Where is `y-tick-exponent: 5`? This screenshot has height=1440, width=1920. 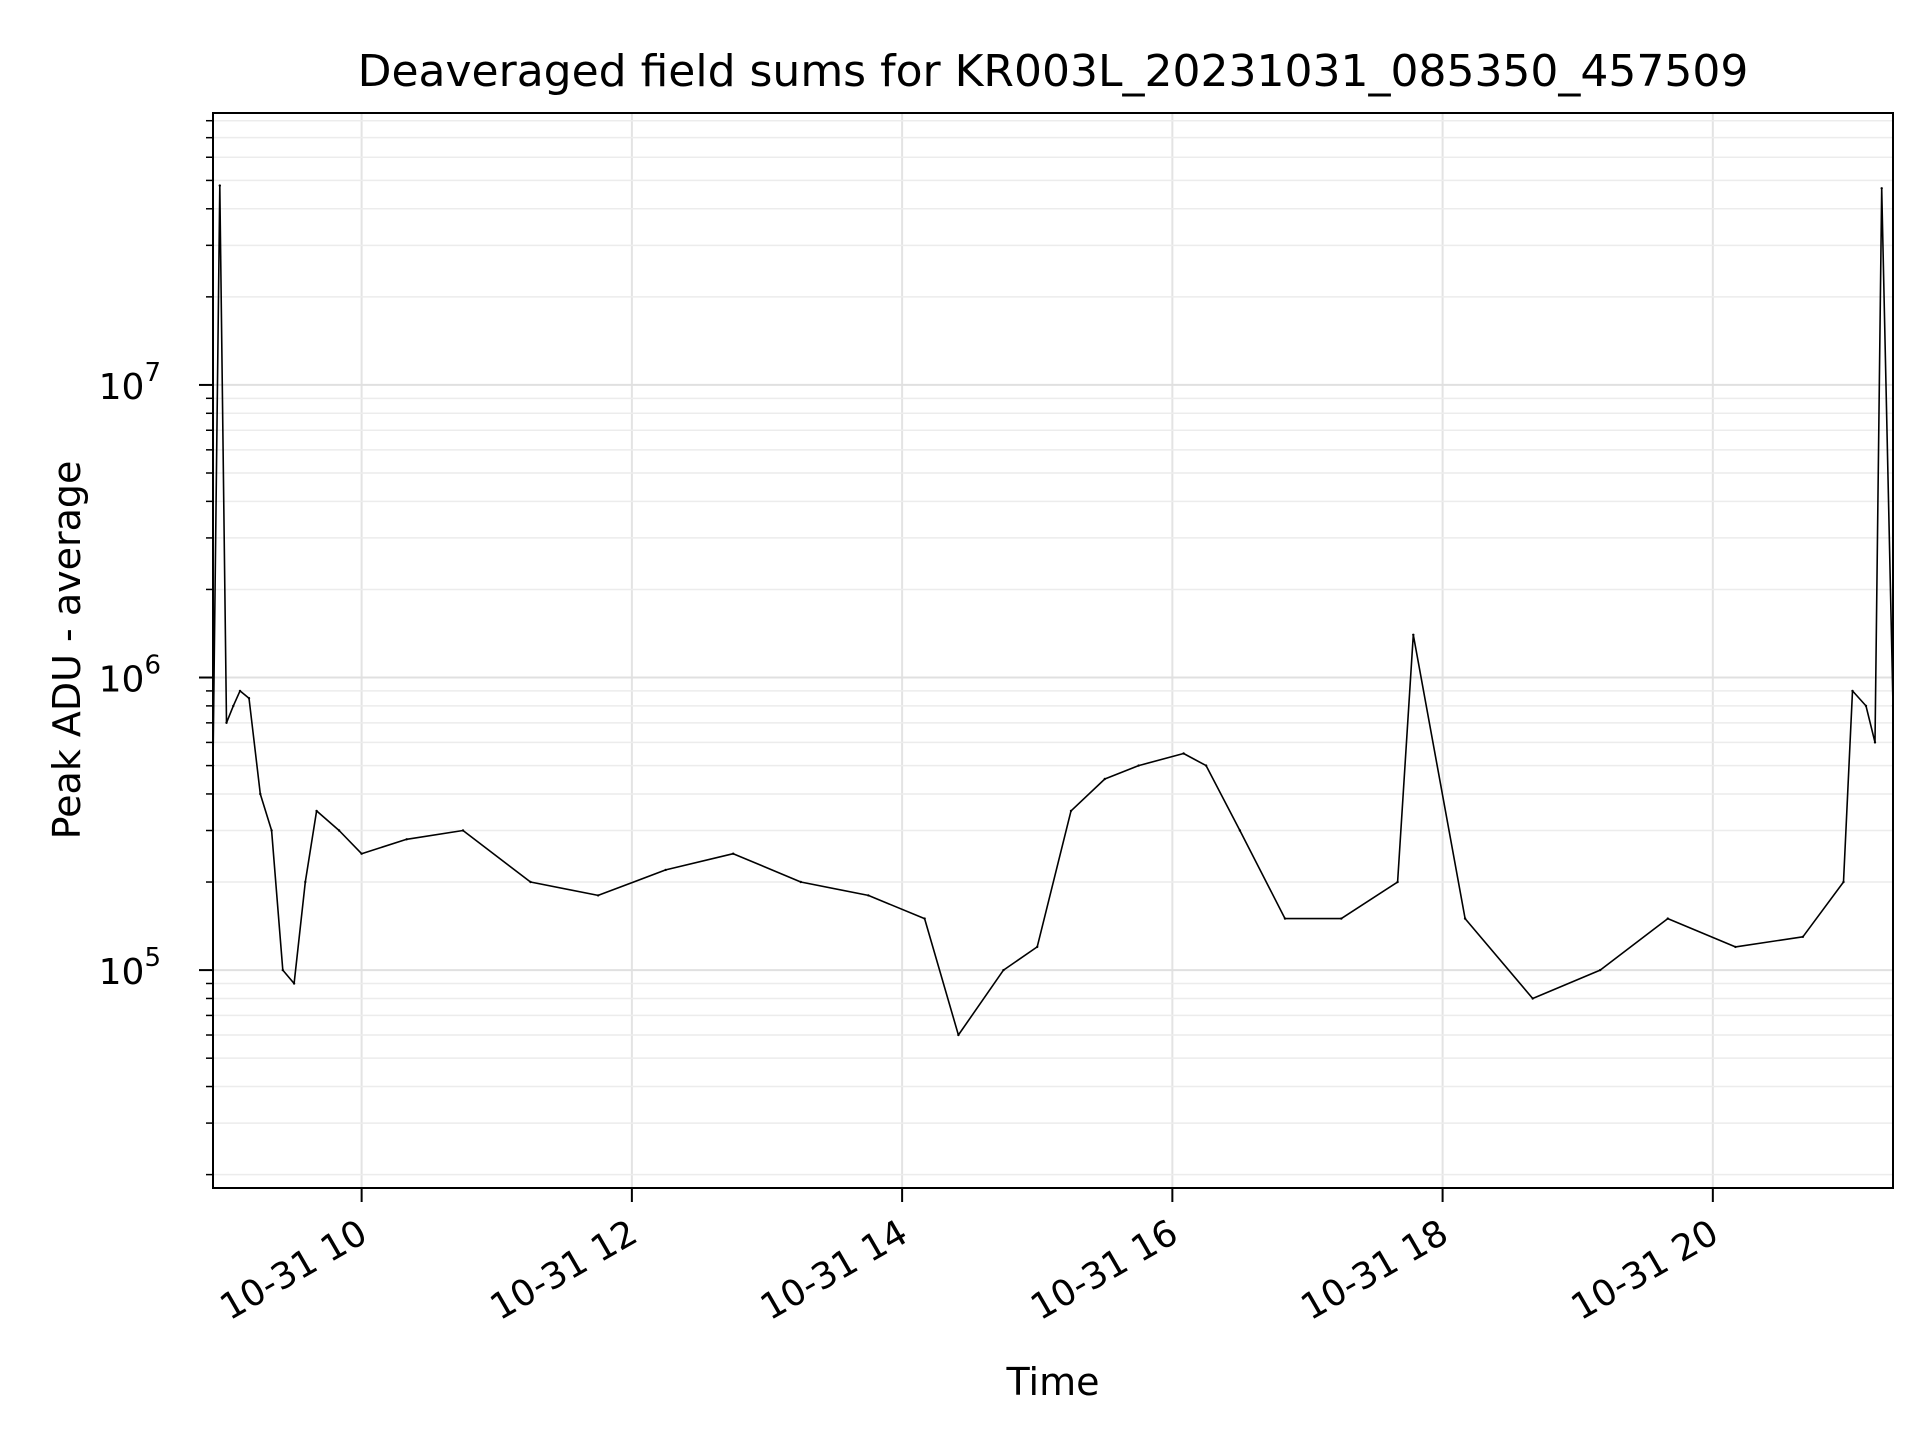
y-tick-exponent: 5 is located at coordinates (152, 958).